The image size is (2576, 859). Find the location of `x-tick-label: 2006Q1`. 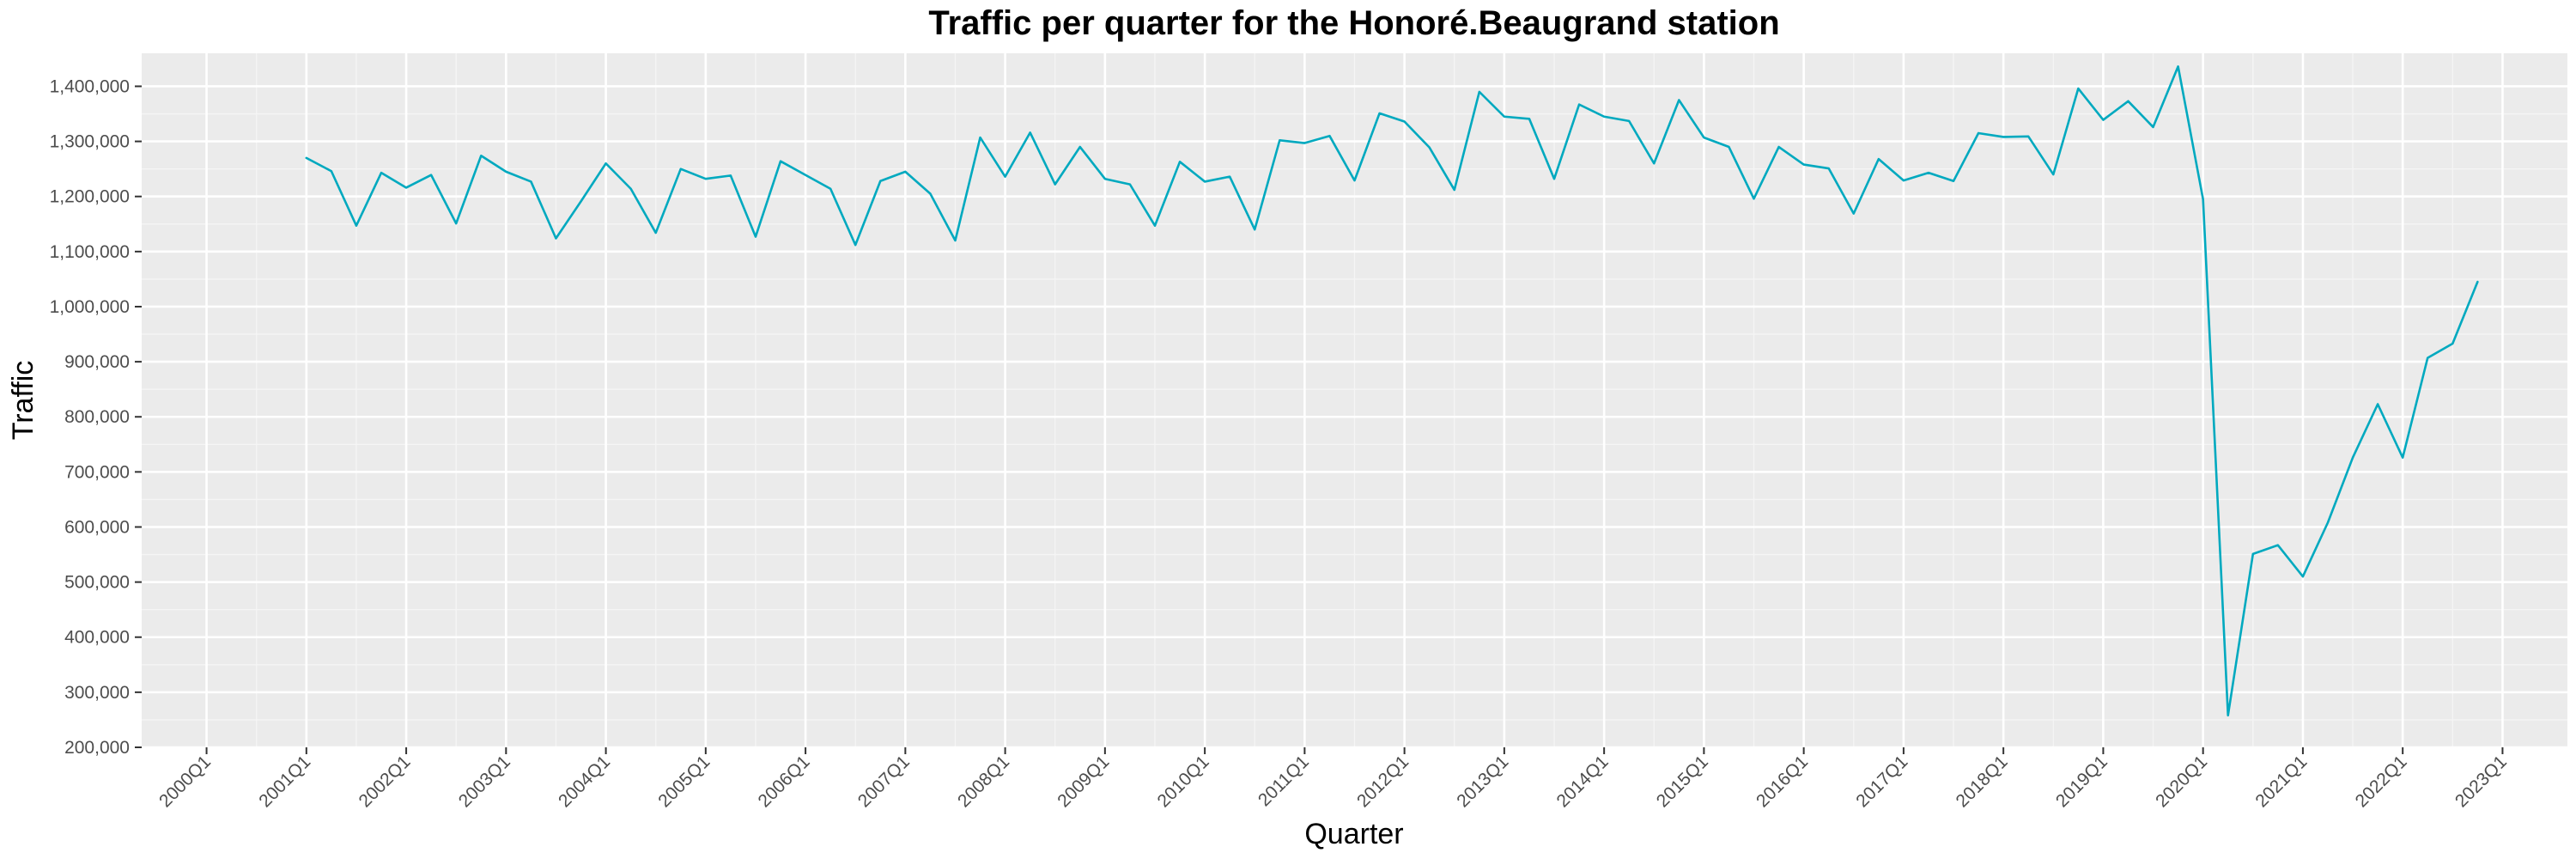

x-tick-label: 2006Q1 is located at coordinates (784, 781).